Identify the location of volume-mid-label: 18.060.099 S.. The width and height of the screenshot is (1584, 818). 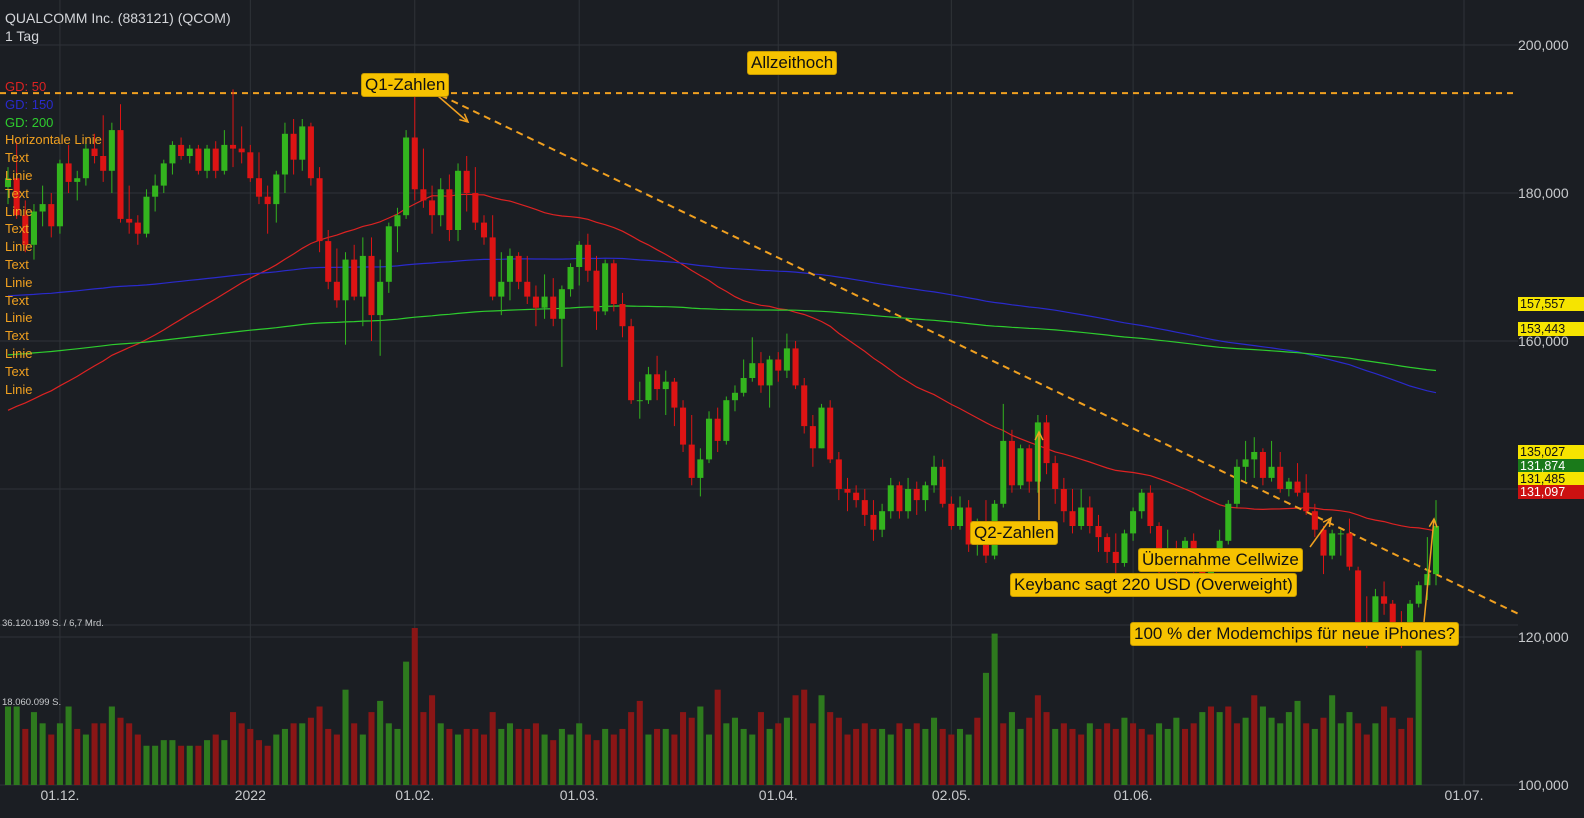
(31, 702).